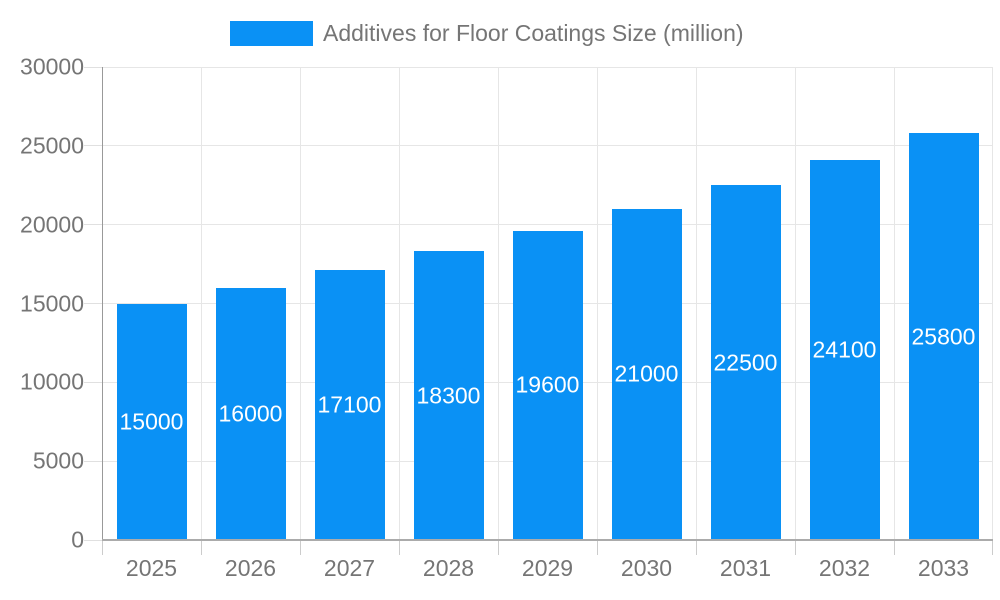  Describe the element at coordinates (52, 145) in the screenshot. I see `y-tick-label: 25000` at that location.